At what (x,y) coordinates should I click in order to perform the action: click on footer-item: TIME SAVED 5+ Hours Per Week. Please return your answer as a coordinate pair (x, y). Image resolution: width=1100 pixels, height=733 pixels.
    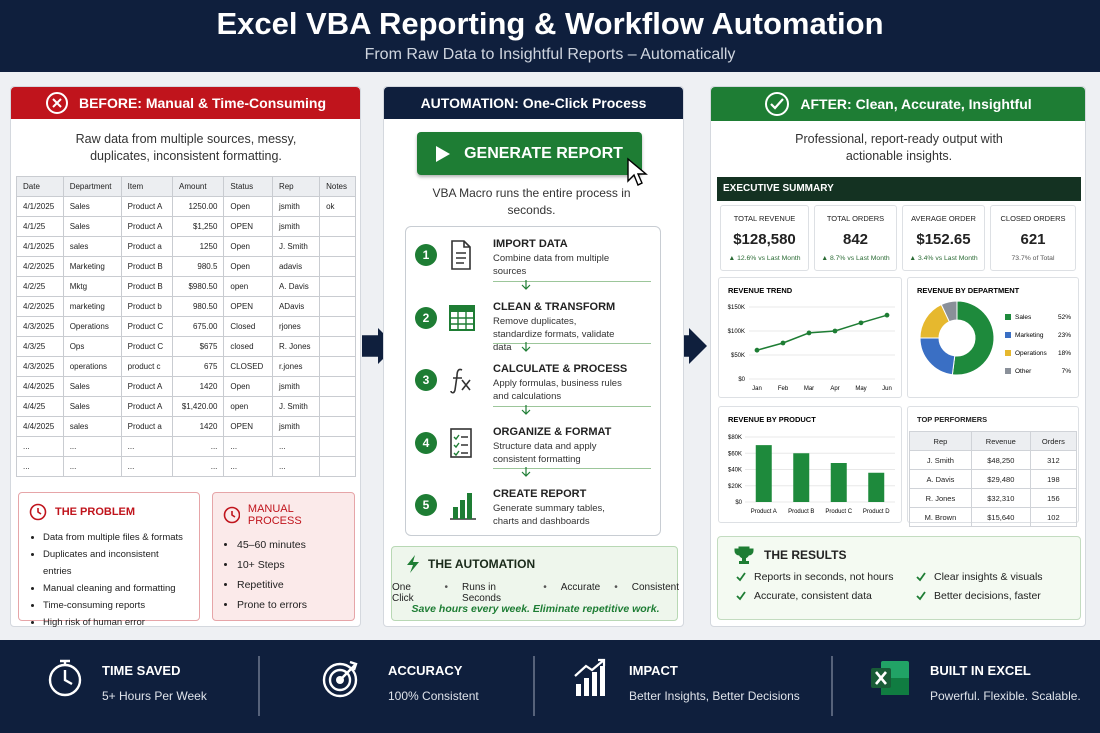
    Looking at the image, I should click on (154, 684).